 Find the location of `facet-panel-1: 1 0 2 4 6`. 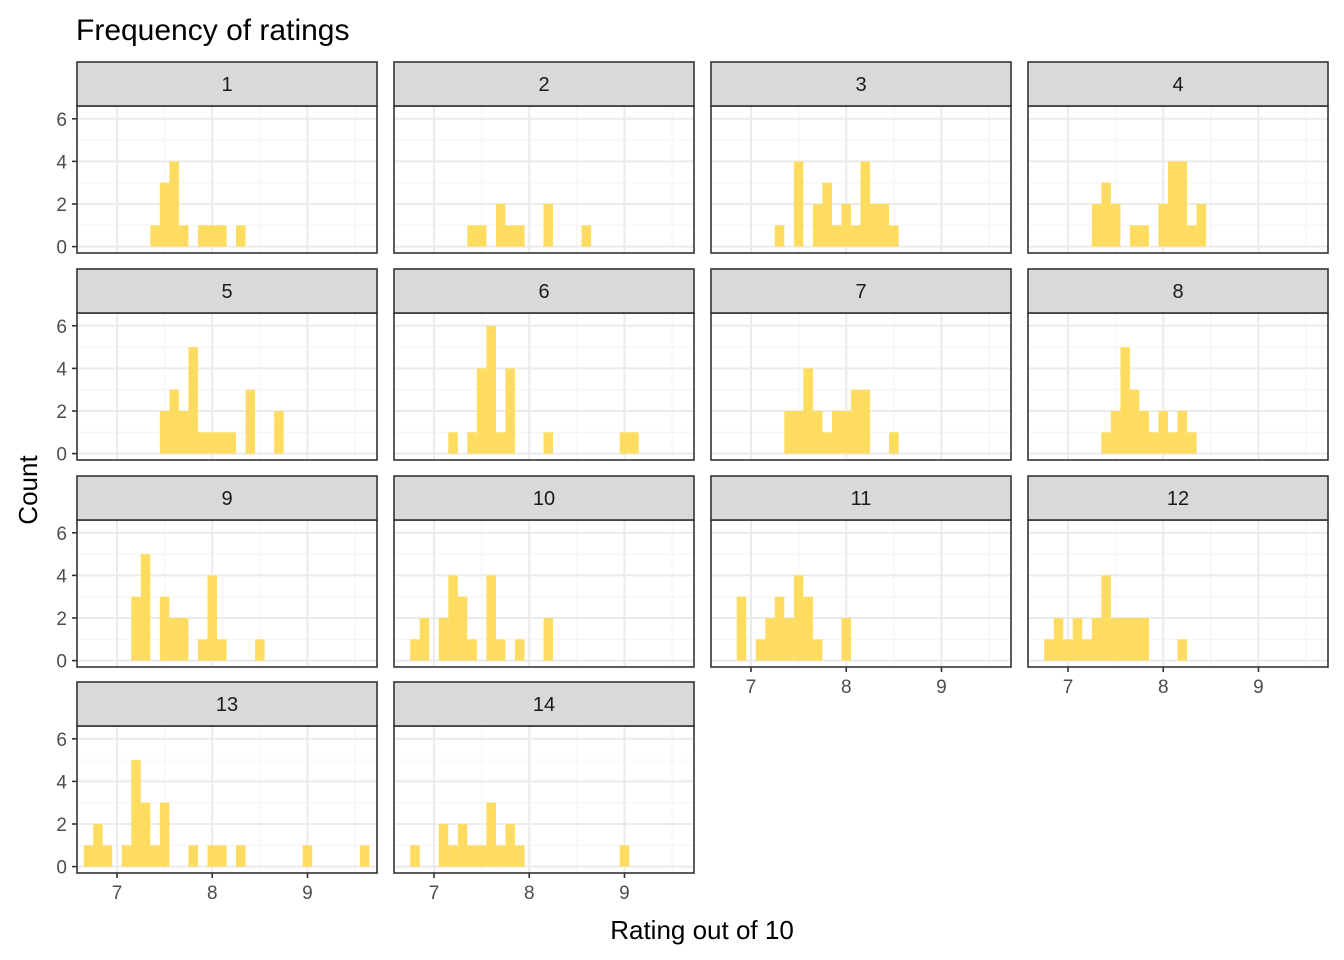

facet-panel-1: 1 0 2 4 6 is located at coordinates (217, 160).